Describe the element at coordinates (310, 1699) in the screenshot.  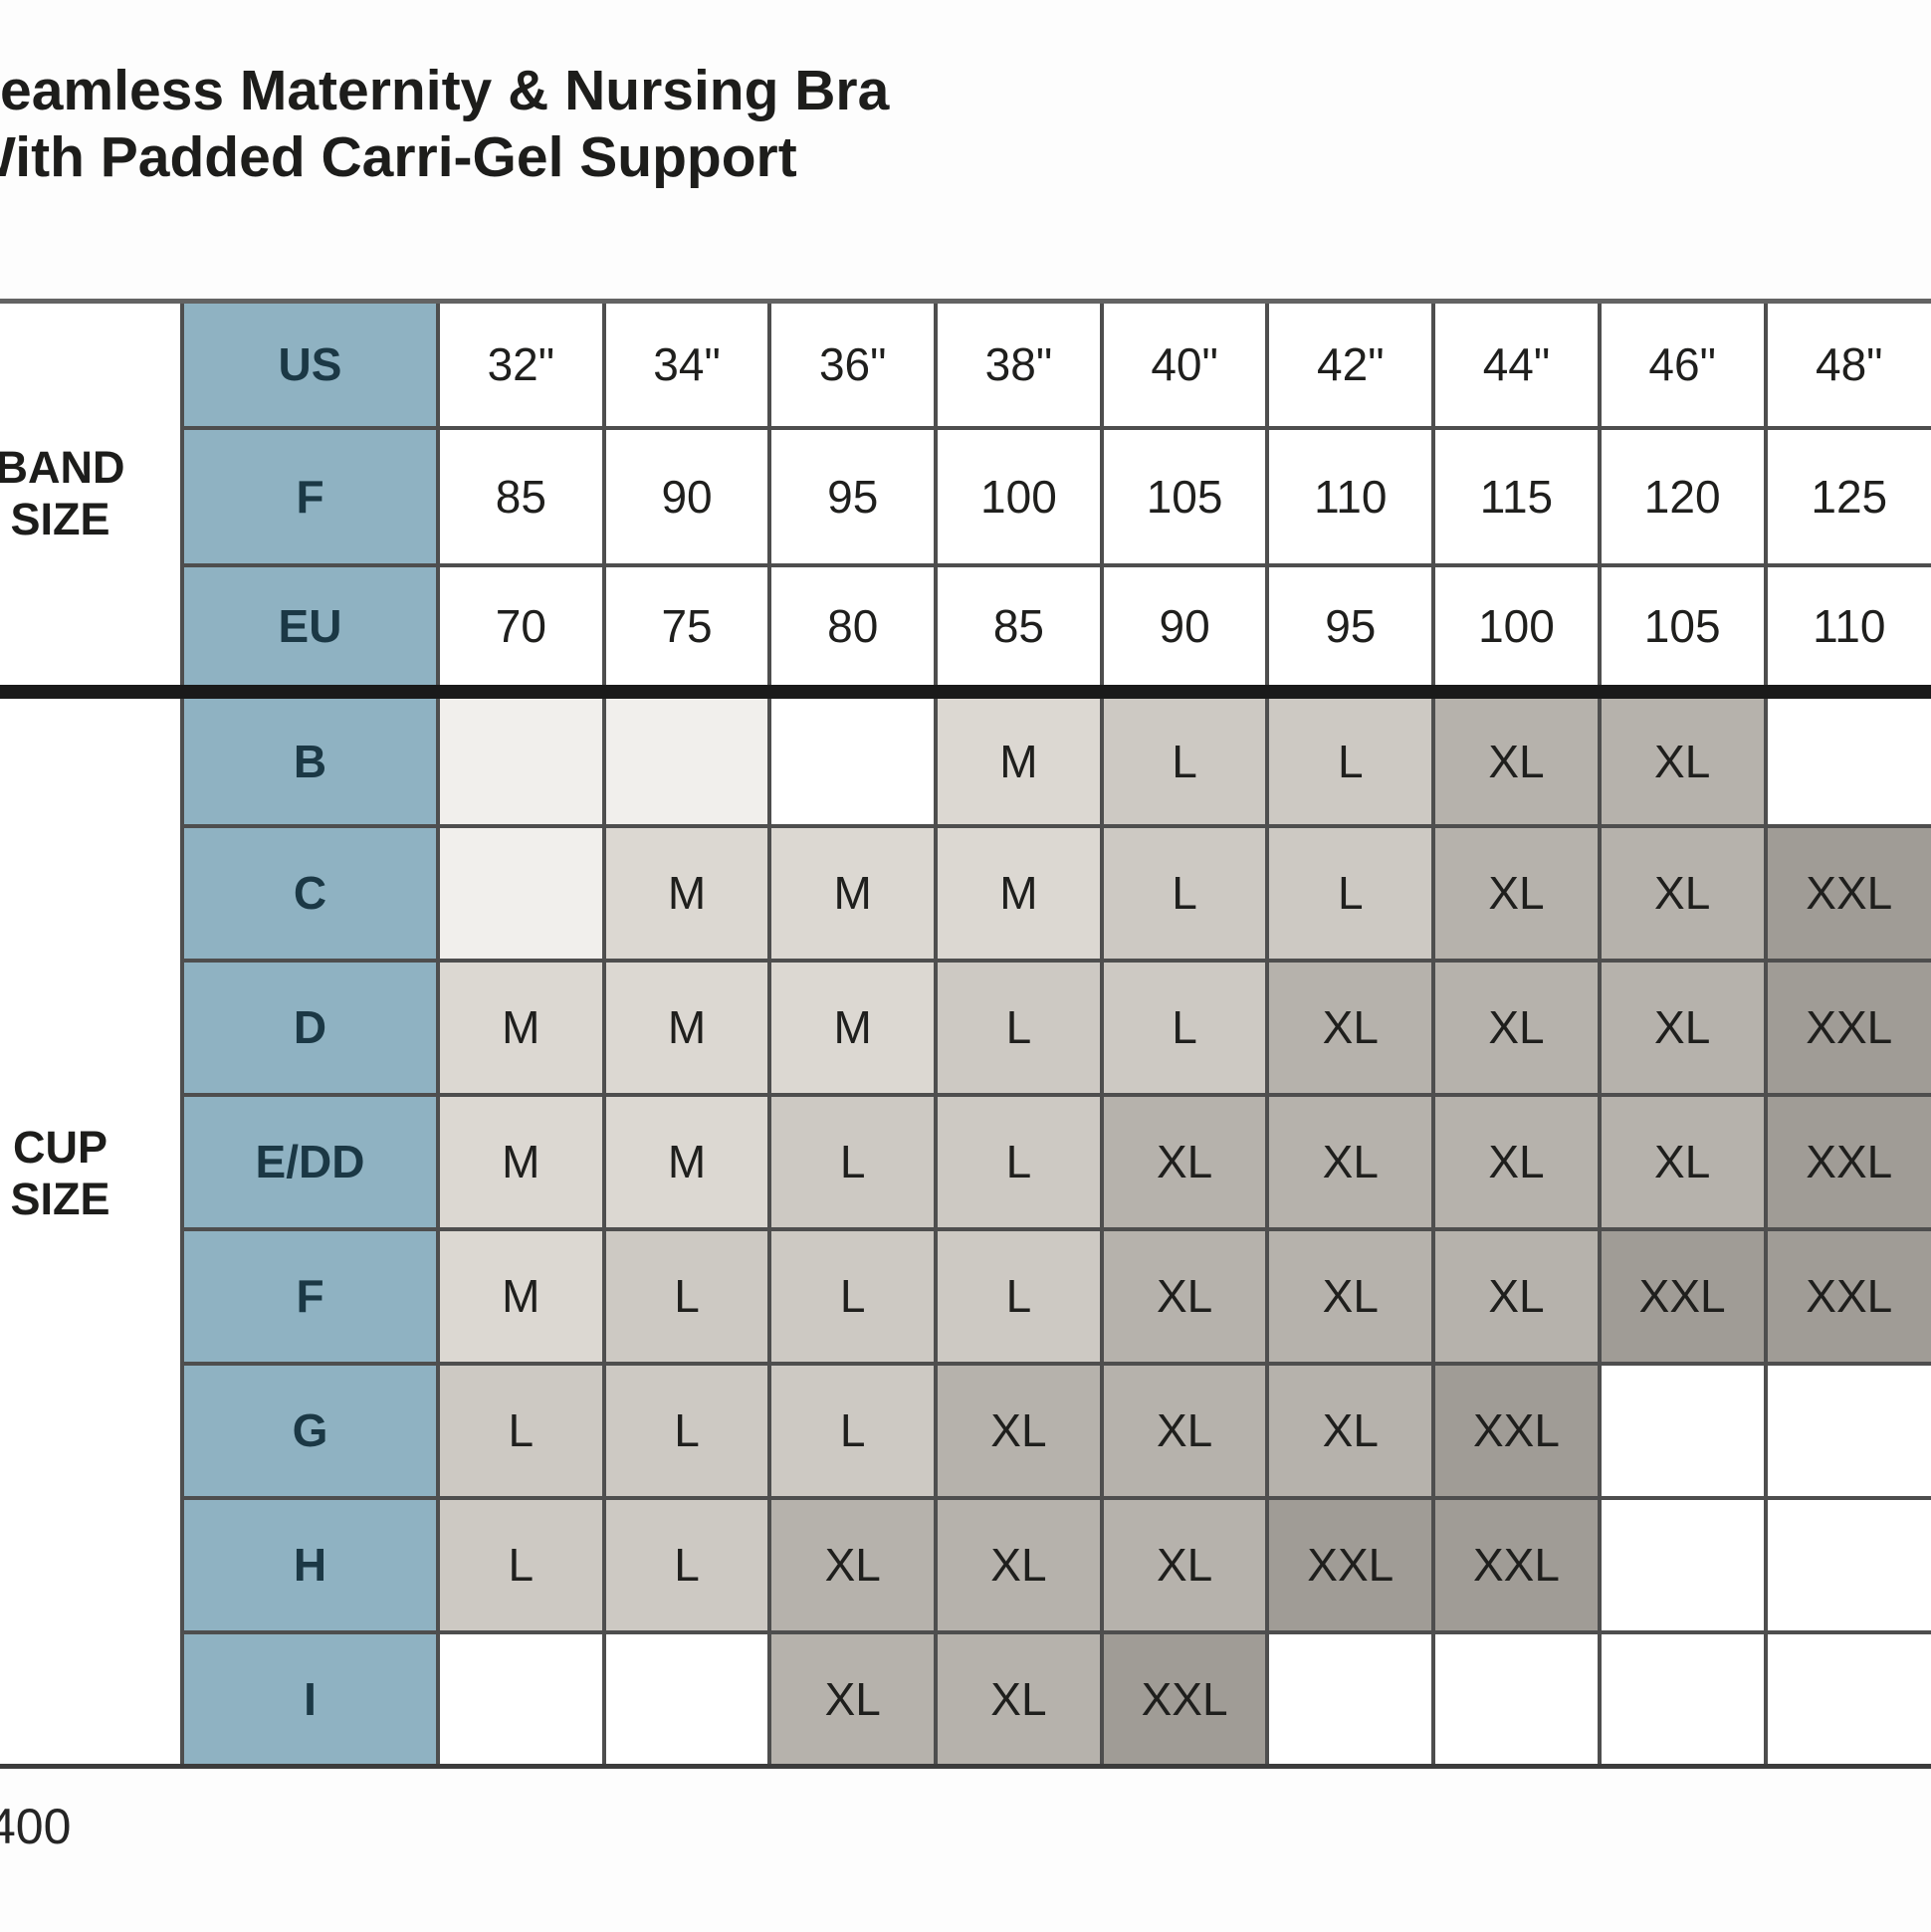
I see `row-label-i: I` at that location.